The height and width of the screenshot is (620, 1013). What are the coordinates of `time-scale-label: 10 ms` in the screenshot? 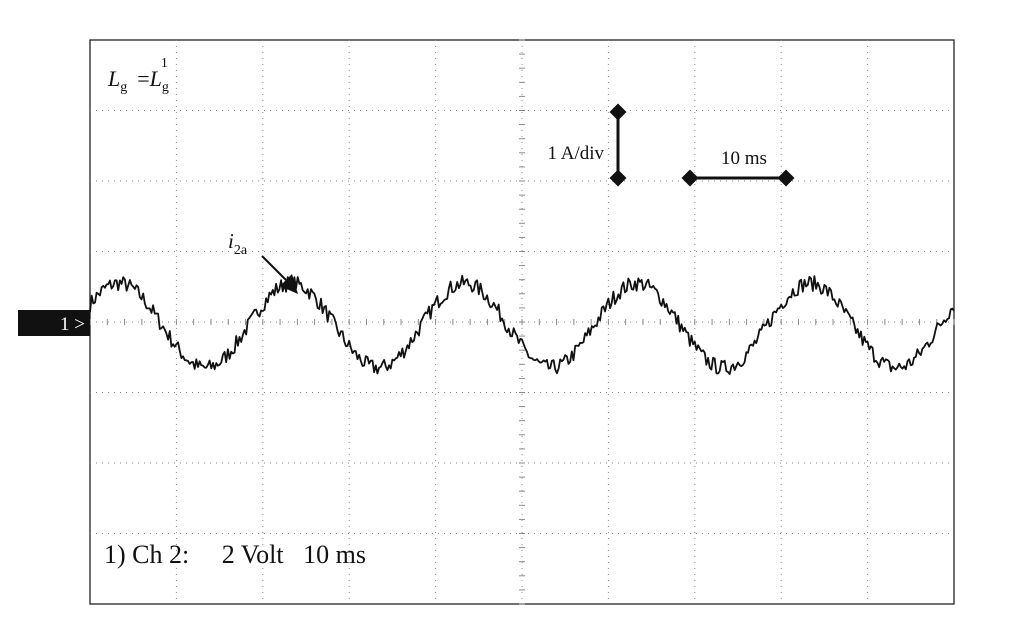 It's located at (744, 158).